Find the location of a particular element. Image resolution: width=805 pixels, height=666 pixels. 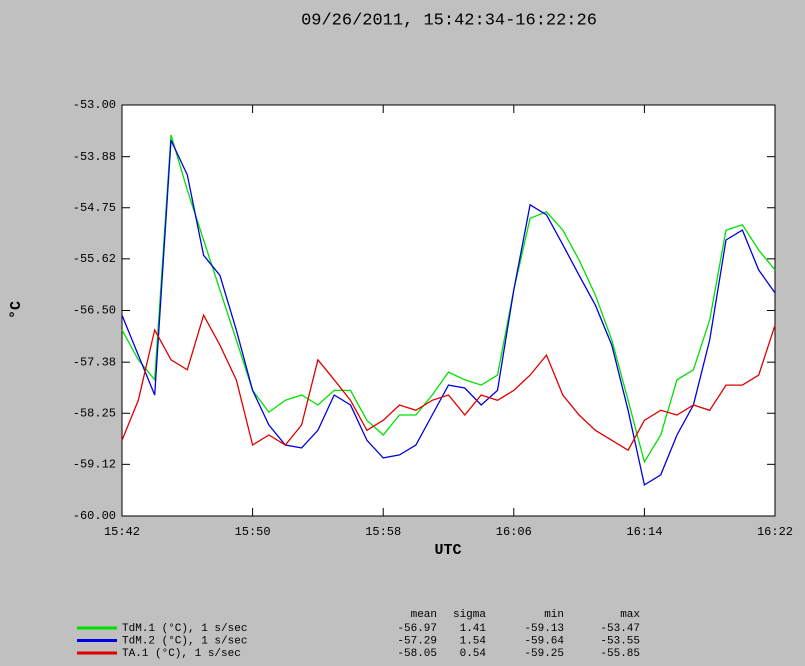

stats-cell: -55.85 is located at coordinates (620, 654).